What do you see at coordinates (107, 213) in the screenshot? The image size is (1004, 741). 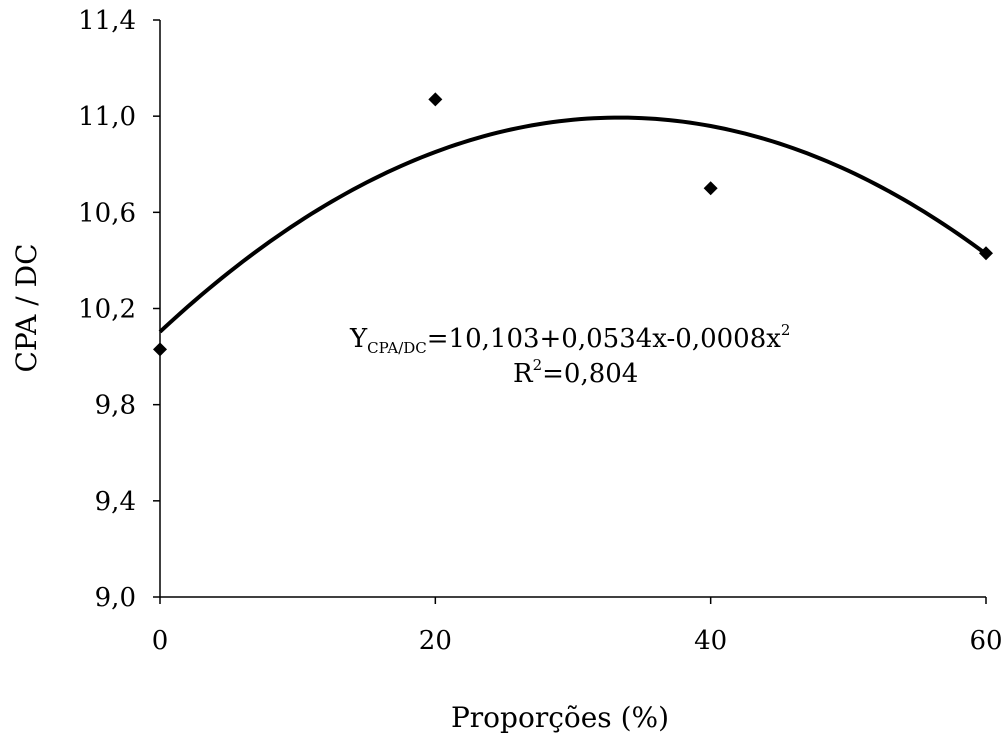 I see `y-tick-label: 10,6` at bounding box center [107, 213].